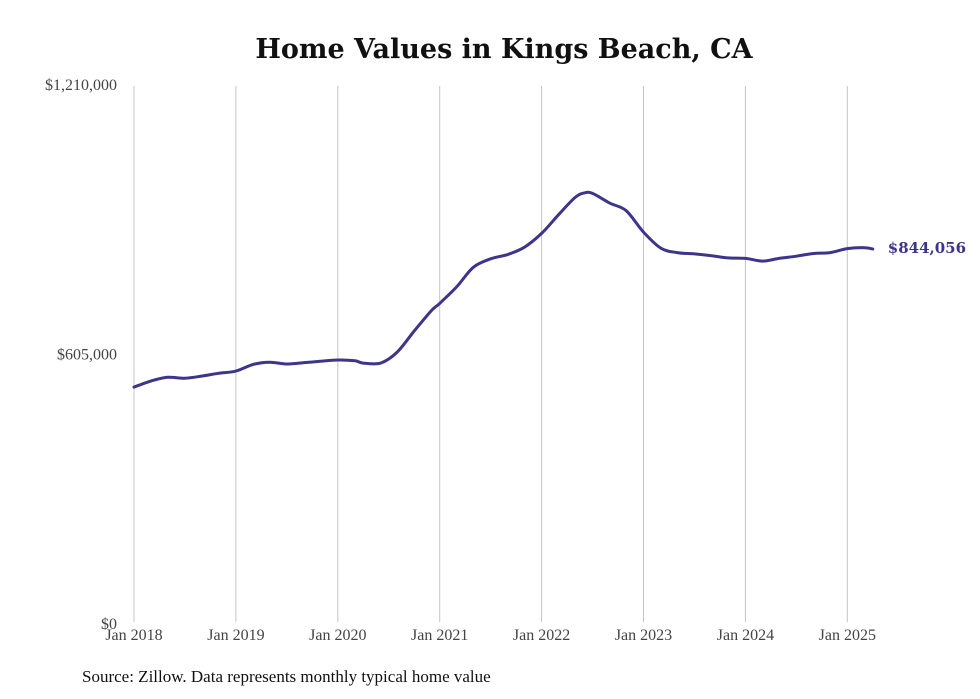  I want to click on y-axis: $0 $605,000 $1,210,000, so click(81, 355).